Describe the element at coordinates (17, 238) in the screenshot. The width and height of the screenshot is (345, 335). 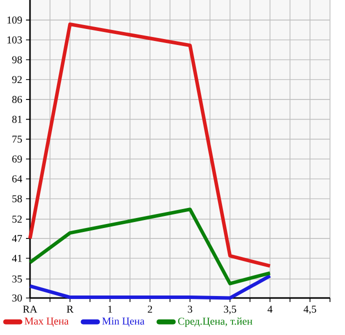
I see `y-tick-label: 47` at that location.